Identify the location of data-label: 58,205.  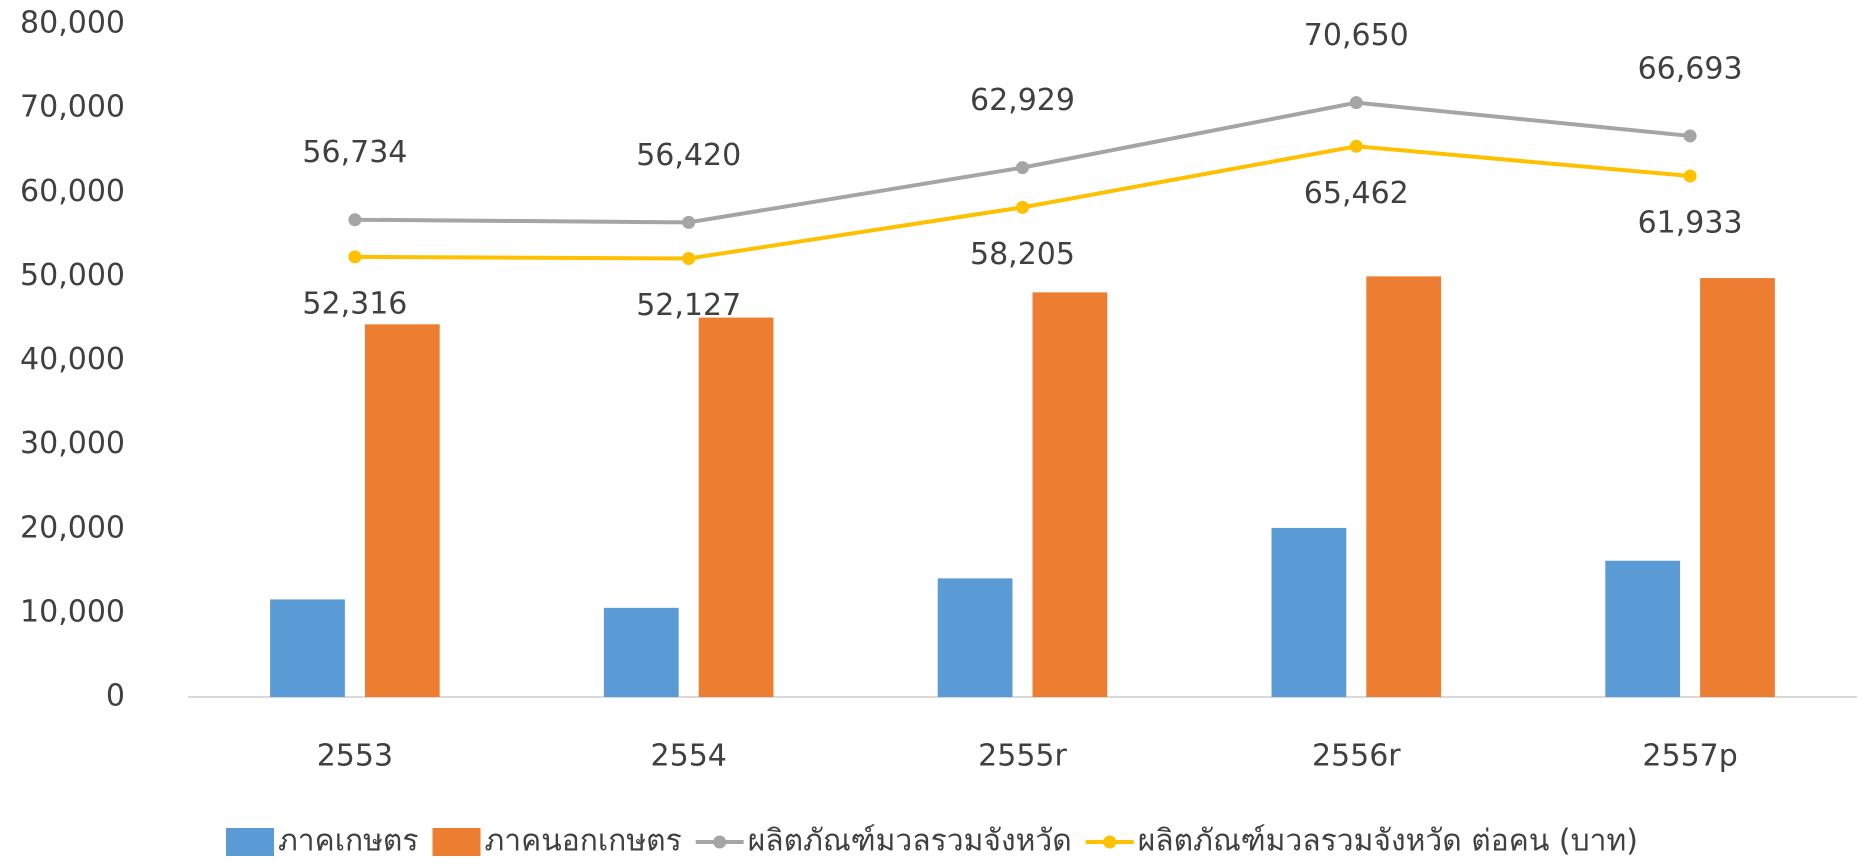
(1022, 254).